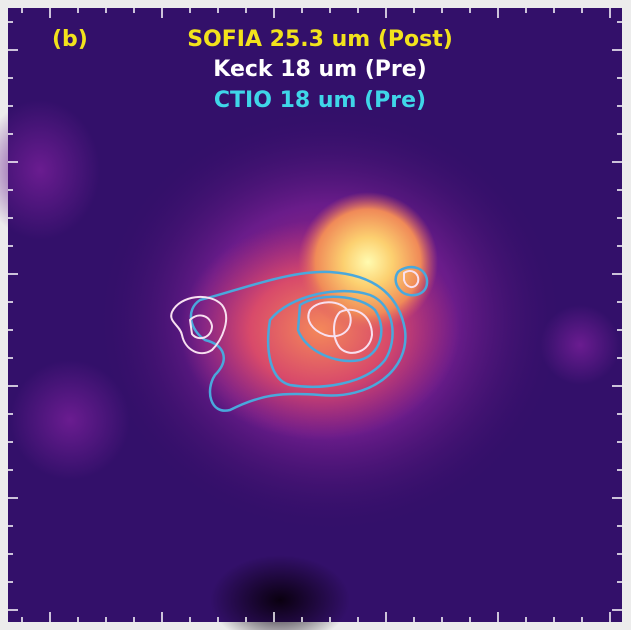  What do you see at coordinates (70, 39) in the screenshot?
I see `panel-label: (b)` at bounding box center [70, 39].